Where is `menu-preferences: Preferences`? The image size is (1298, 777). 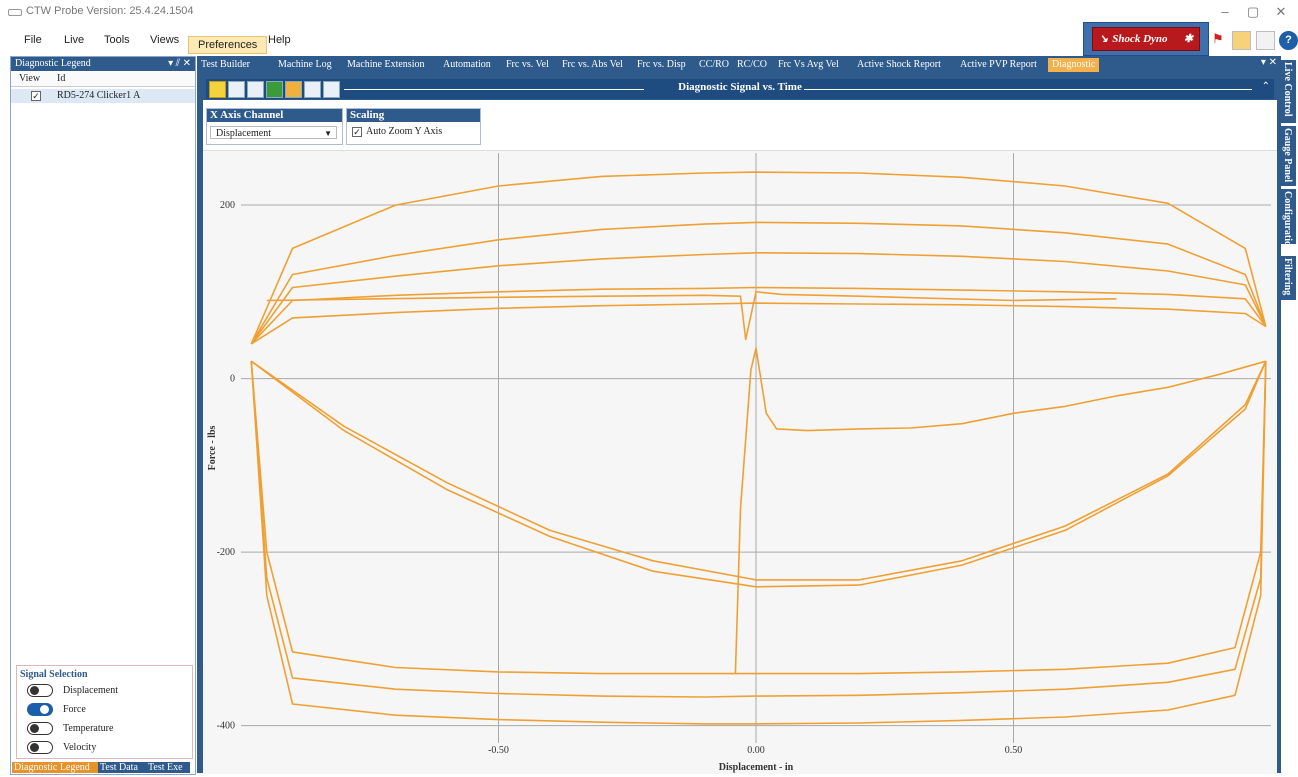 menu-preferences: Preferences is located at coordinates (228, 45).